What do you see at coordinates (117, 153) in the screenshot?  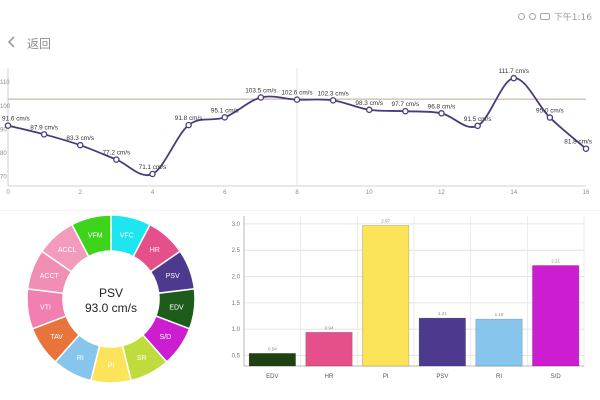 I see `data-label: 77.2 cm/s` at bounding box center [117, 153].